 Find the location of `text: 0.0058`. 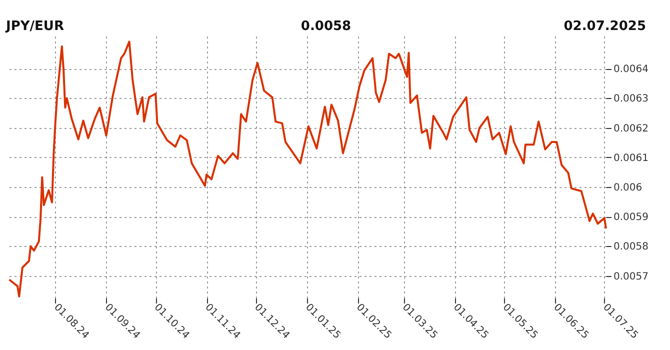

text: 0.0058 is located at coordinates (326, 26).